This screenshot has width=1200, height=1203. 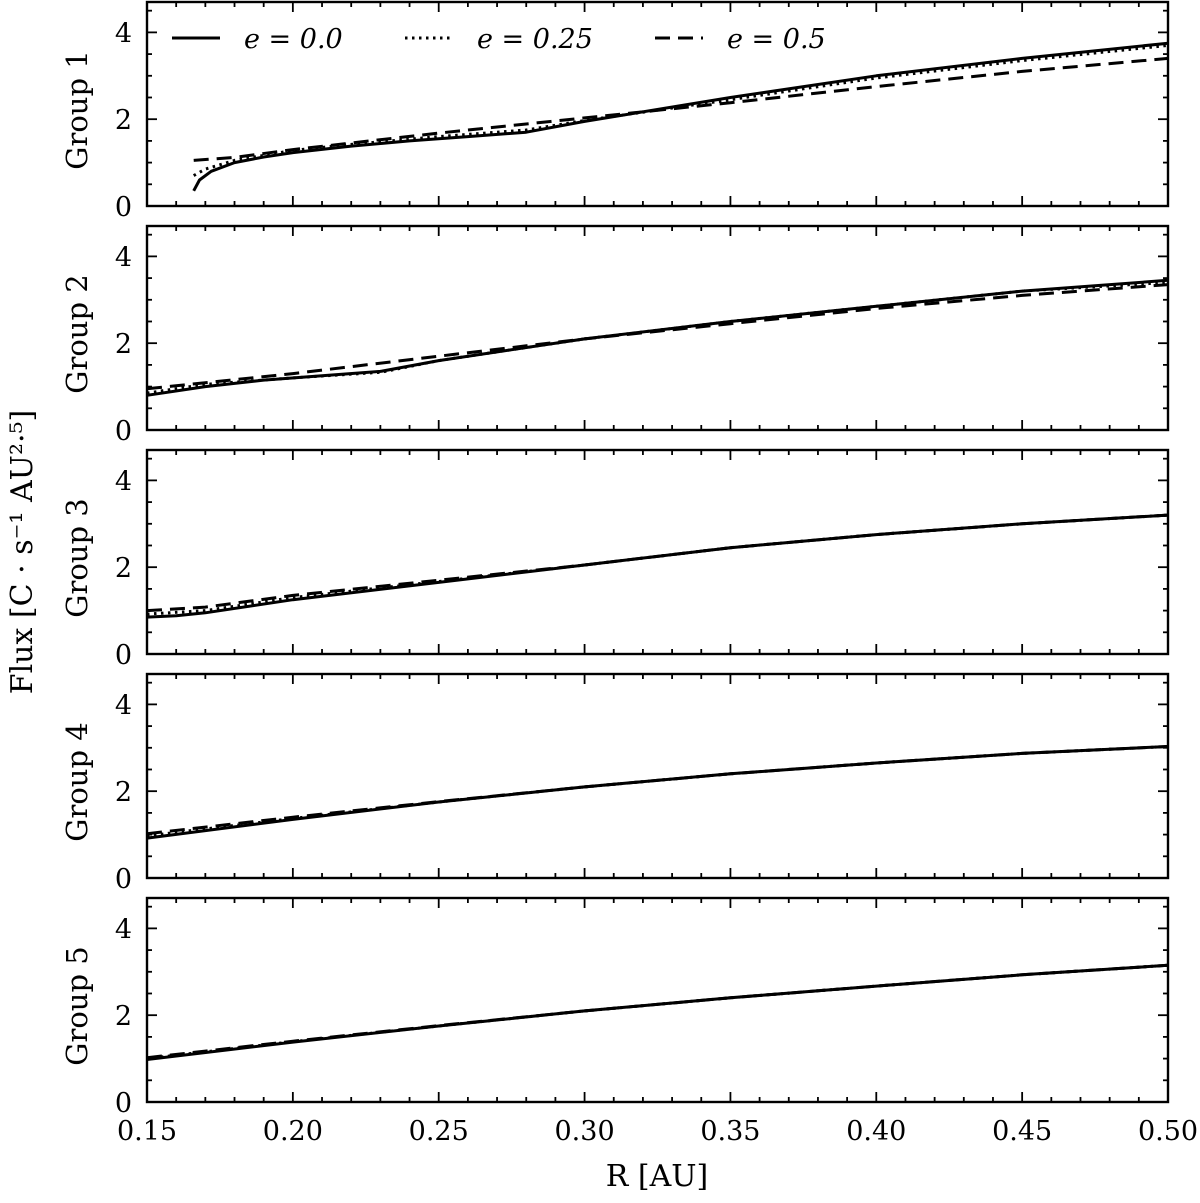 I want to click on y-axis-title: Flux [C · s⁻¹ AU²·⁵], so click(x=22, y=552).